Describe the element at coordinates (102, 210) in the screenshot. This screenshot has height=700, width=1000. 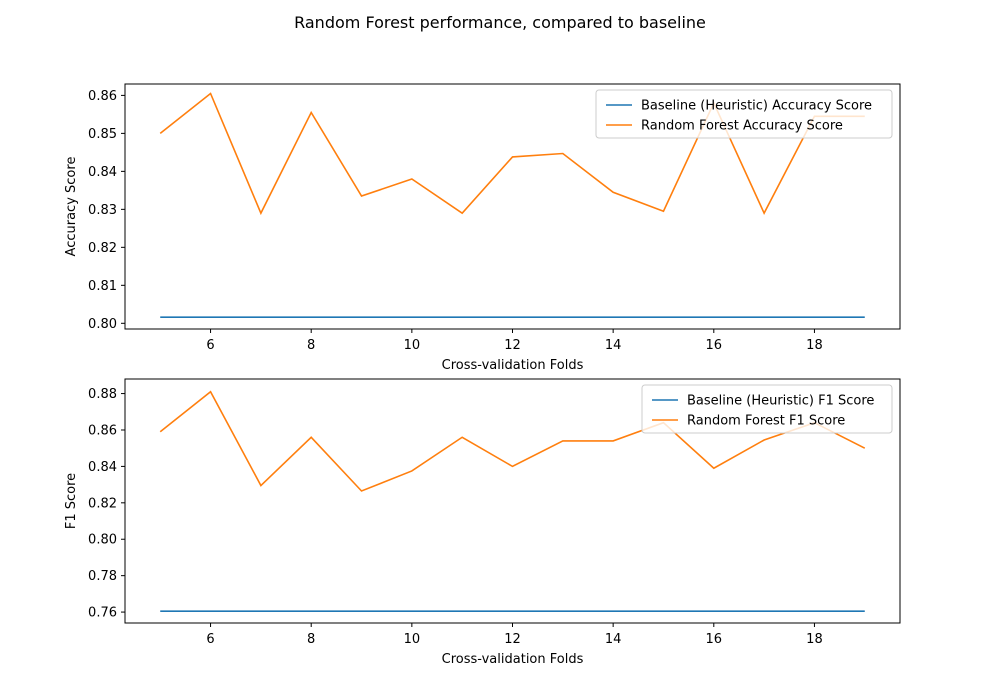
I see `y-tick-label: 0.83` at that location.